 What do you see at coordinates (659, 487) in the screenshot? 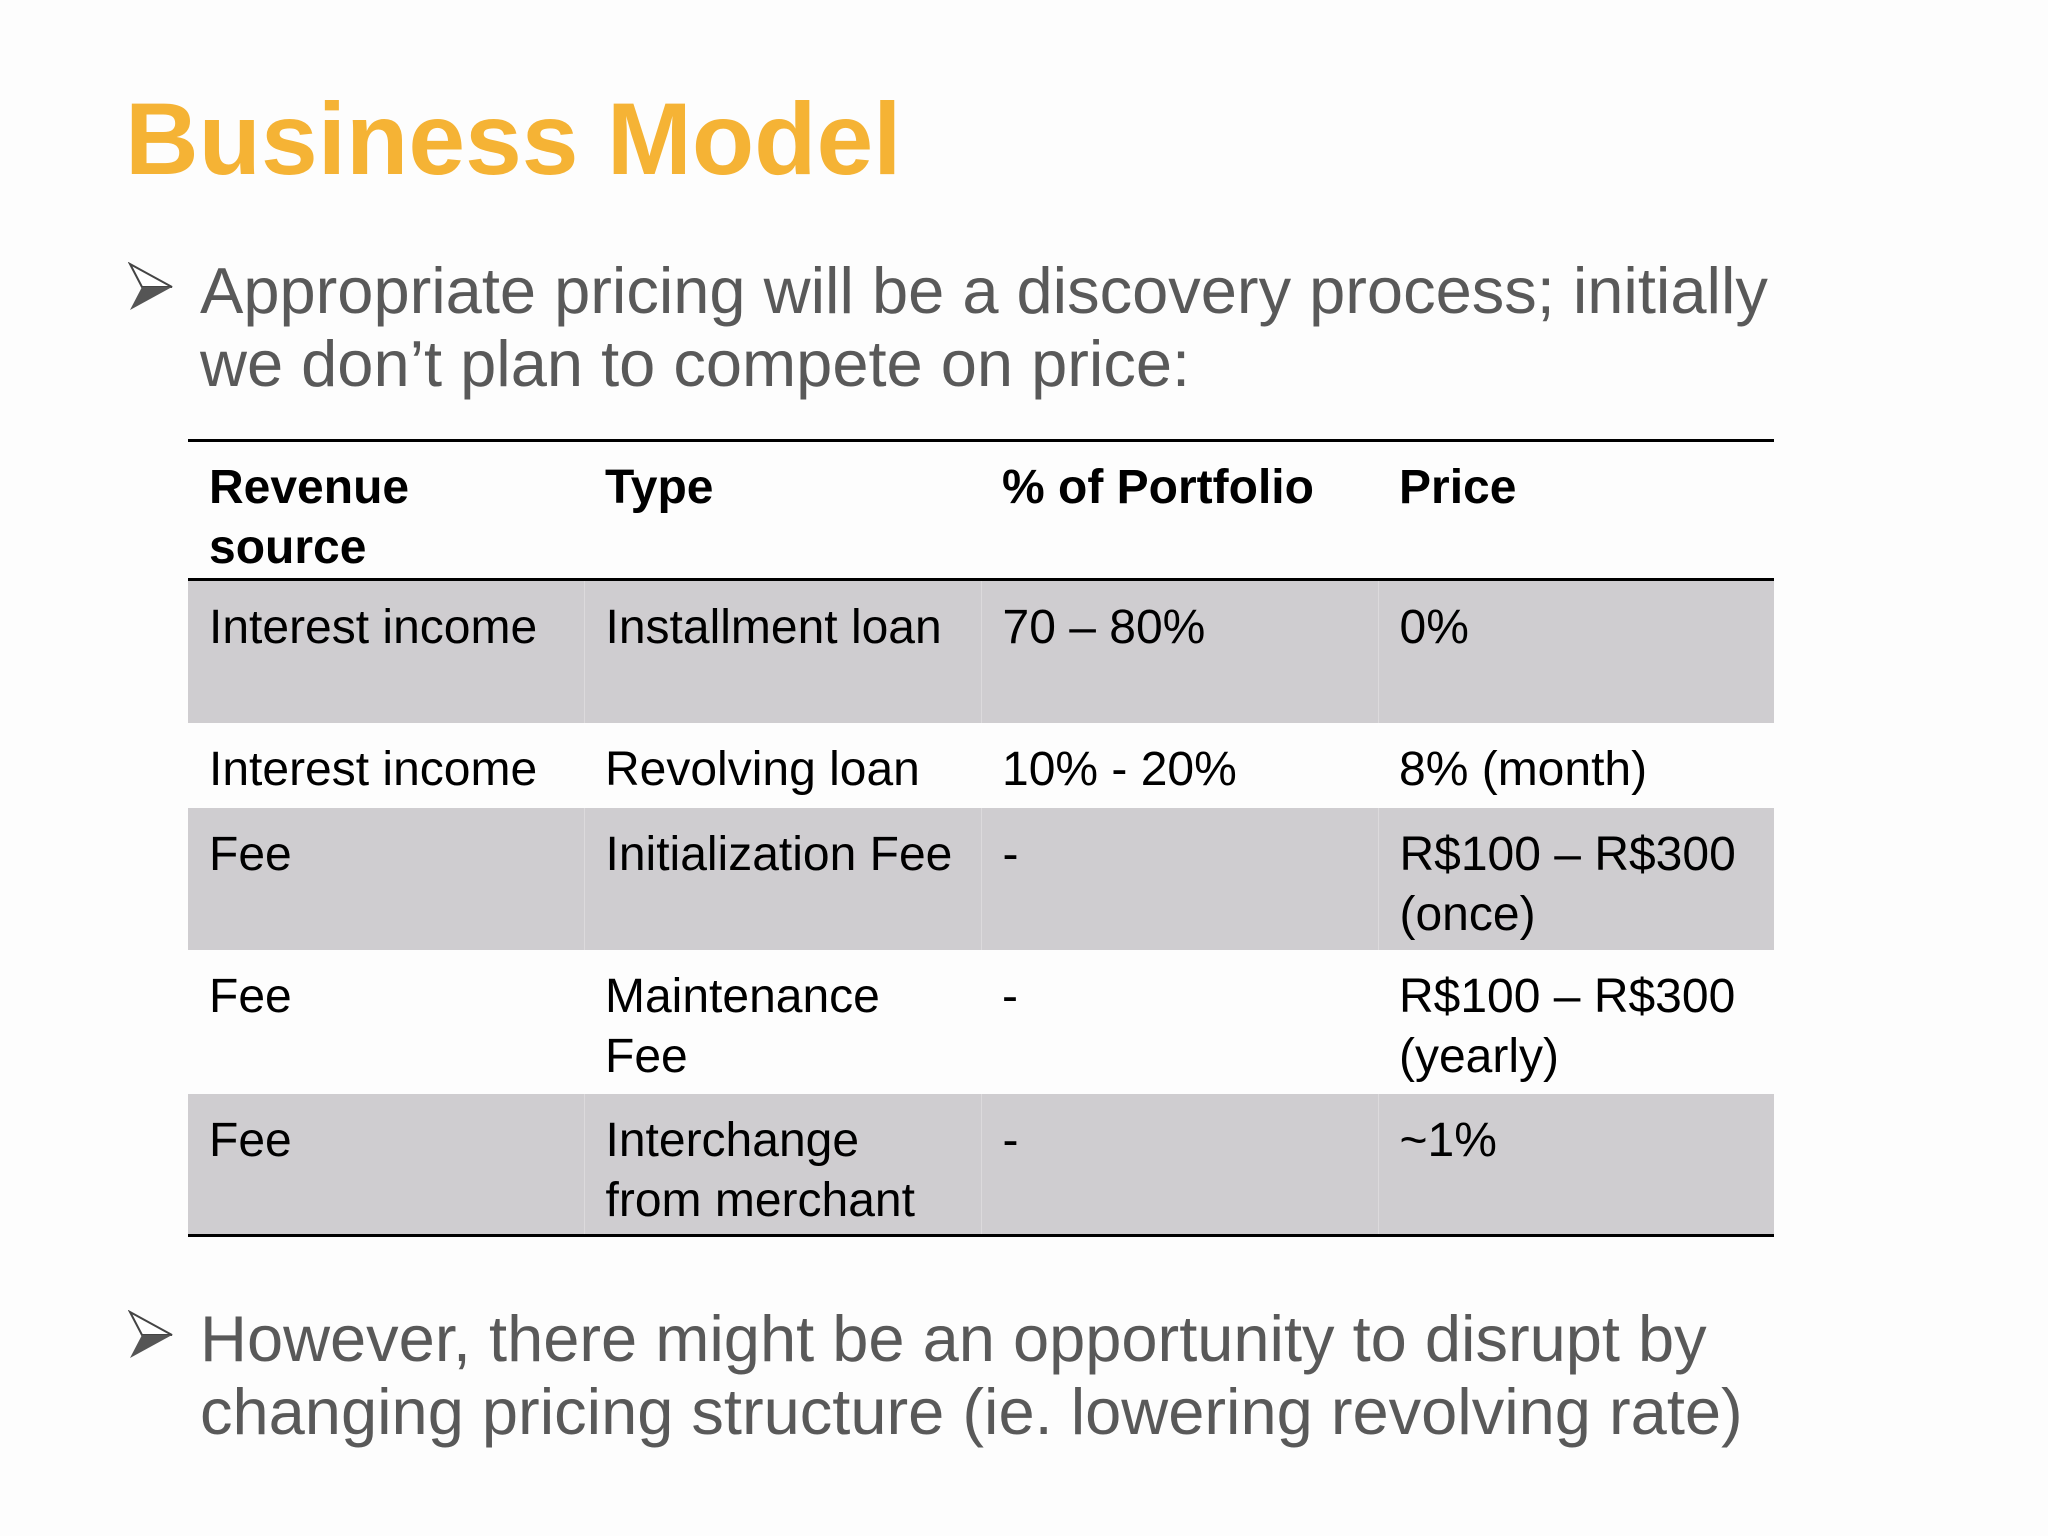
I see `header-type: Type` at bounding box center [659, 487].